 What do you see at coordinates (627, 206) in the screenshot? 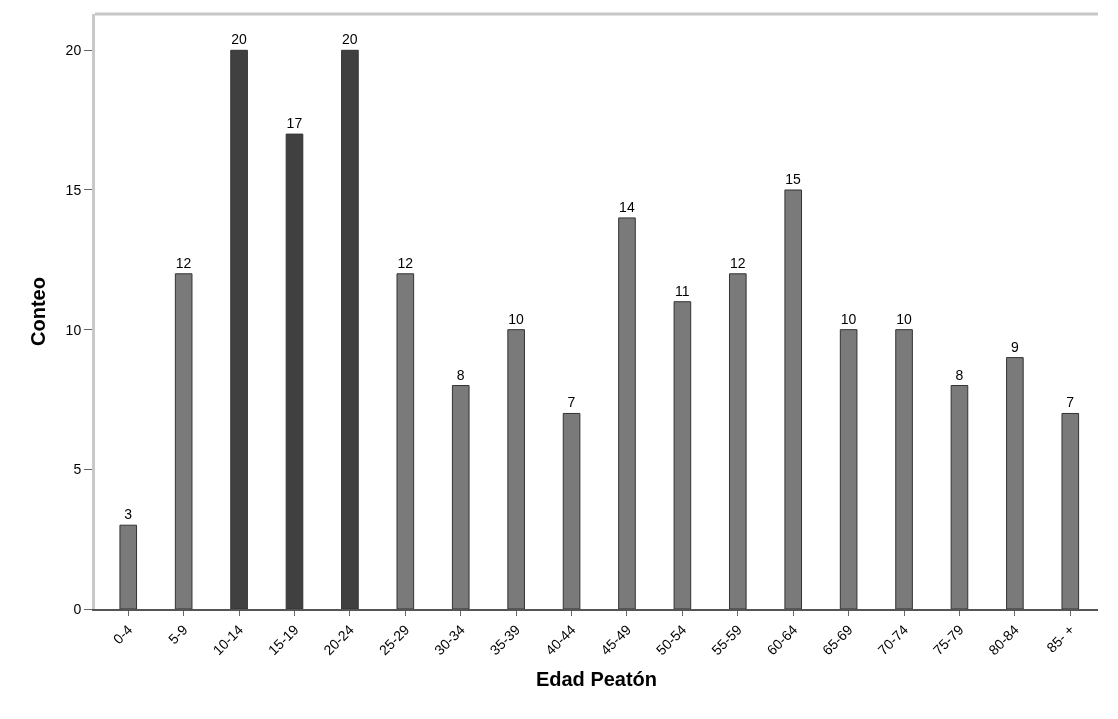
I see `data-label: 14` at bounding box center [627, 206].